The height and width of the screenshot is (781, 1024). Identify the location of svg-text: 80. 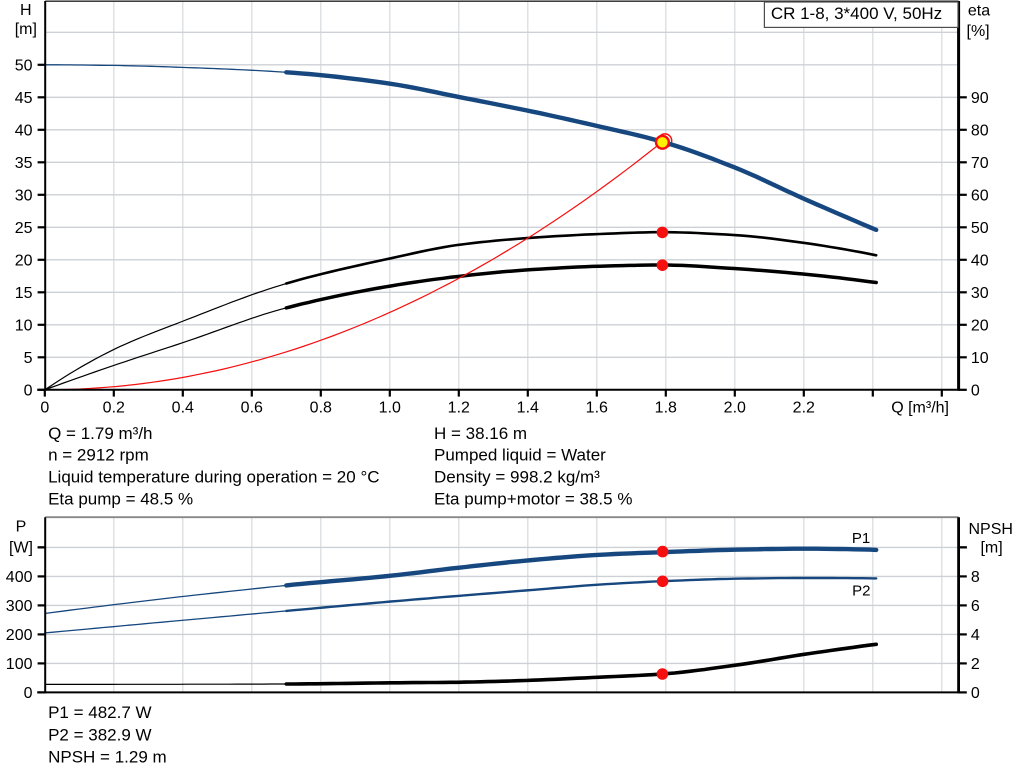
(980, 130).